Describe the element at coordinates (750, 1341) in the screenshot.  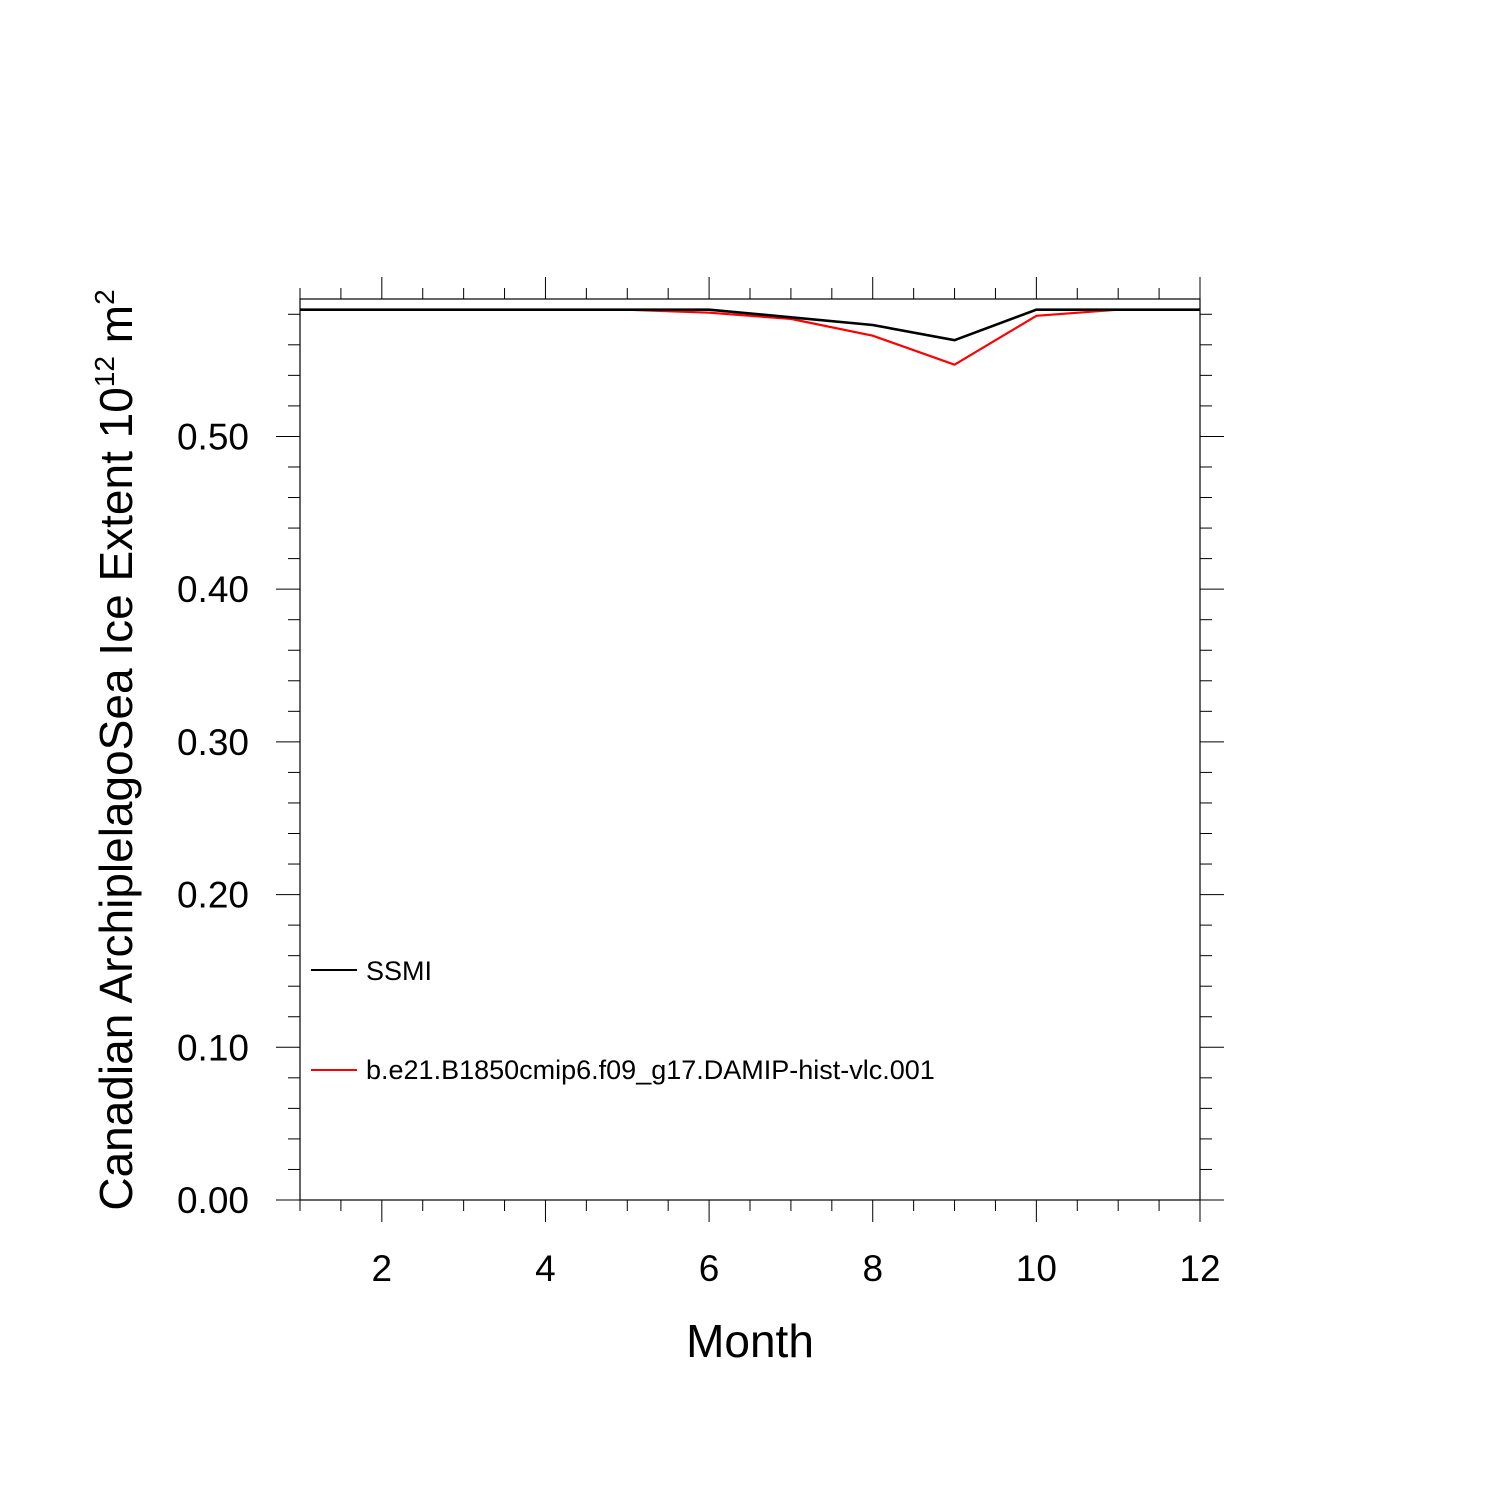
I see `x-axis-title: Month` at that location.